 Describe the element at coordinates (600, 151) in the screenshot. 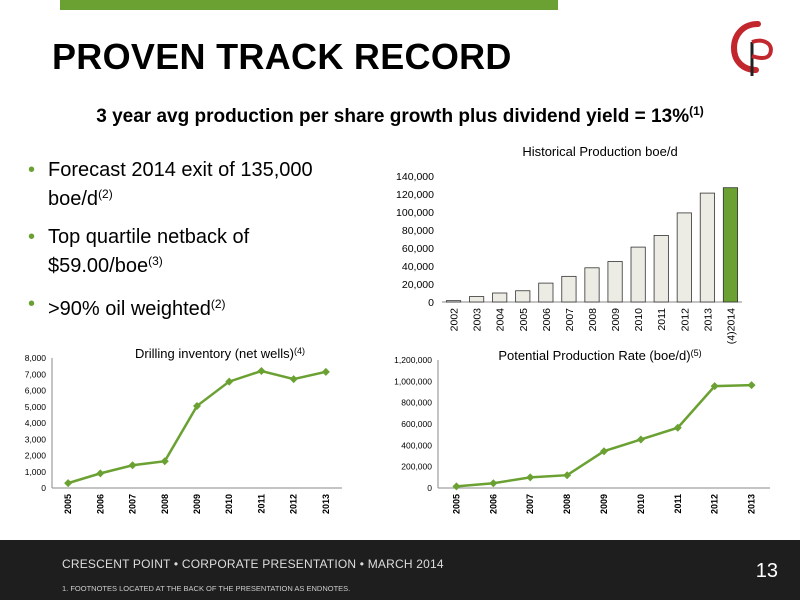

I see `historical-production-title: Historical Production boe/d` at that location.